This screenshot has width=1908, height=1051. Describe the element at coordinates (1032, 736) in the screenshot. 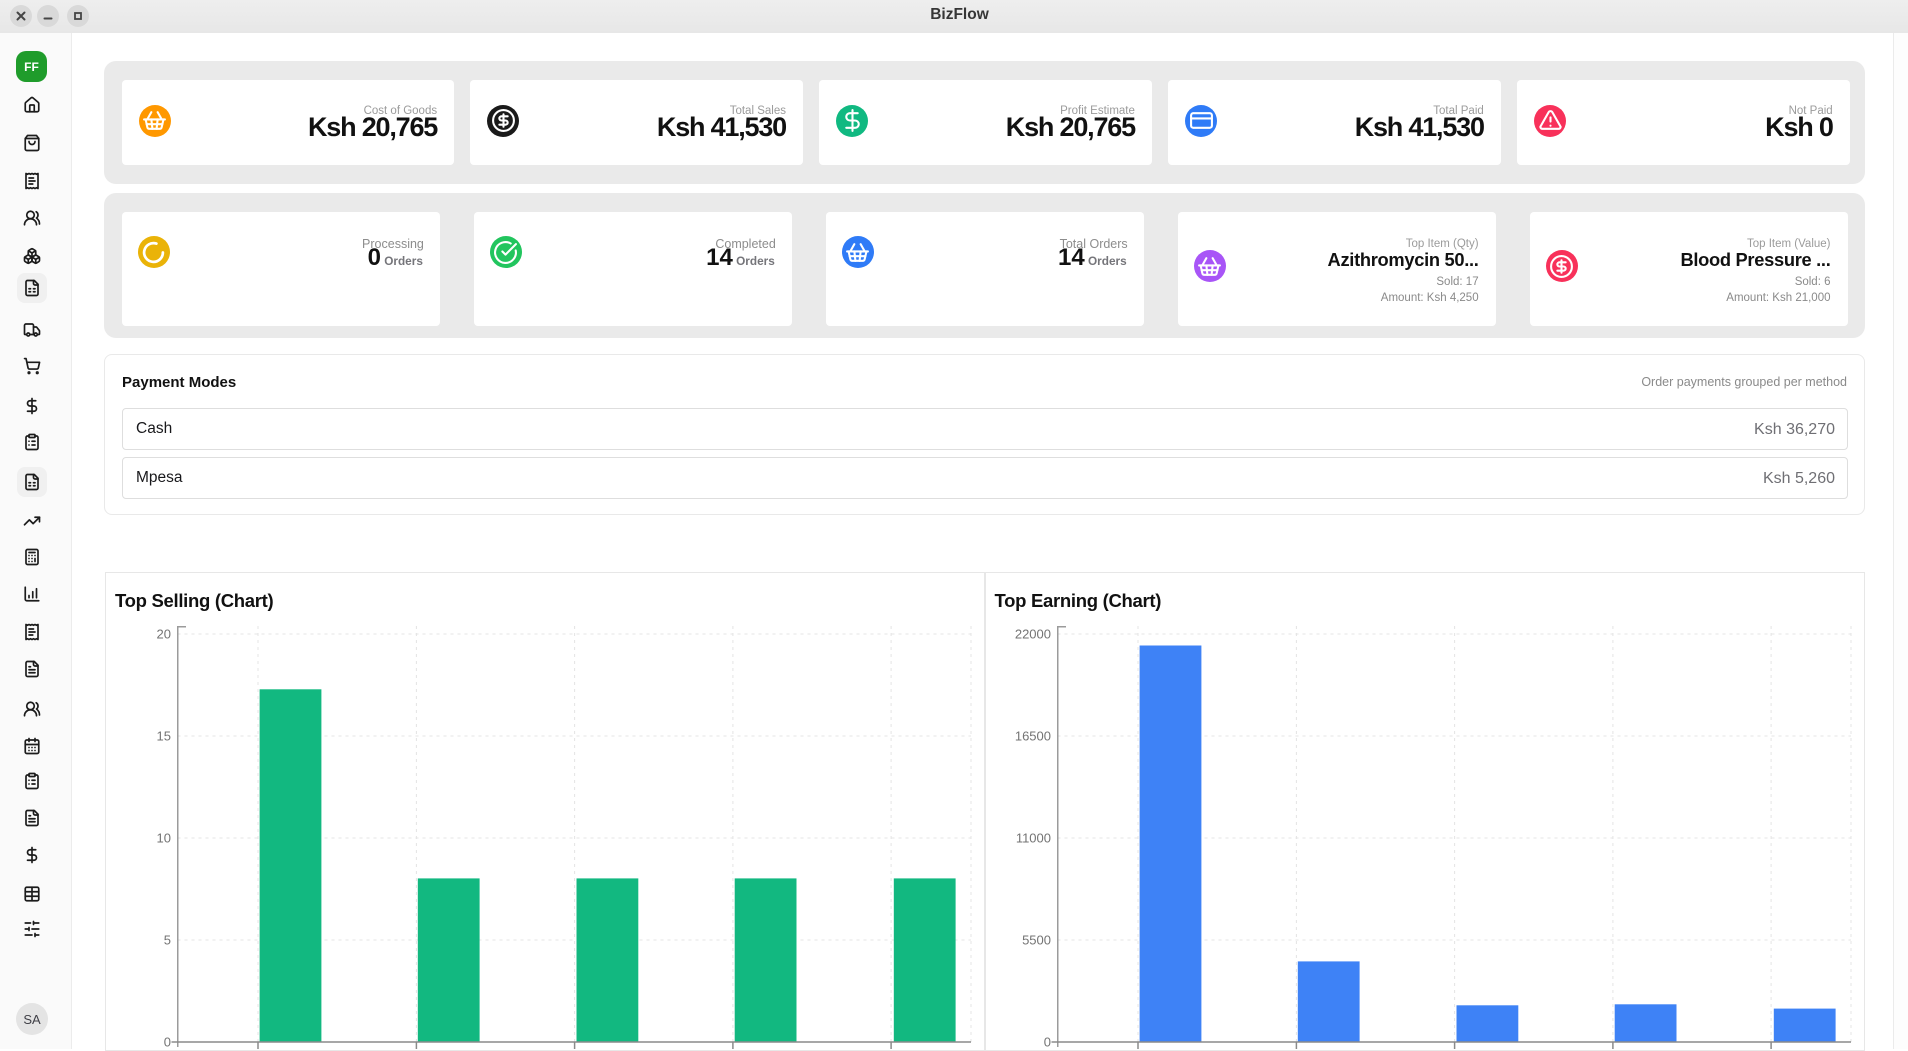

I see `svg-text: 16500` at that location.